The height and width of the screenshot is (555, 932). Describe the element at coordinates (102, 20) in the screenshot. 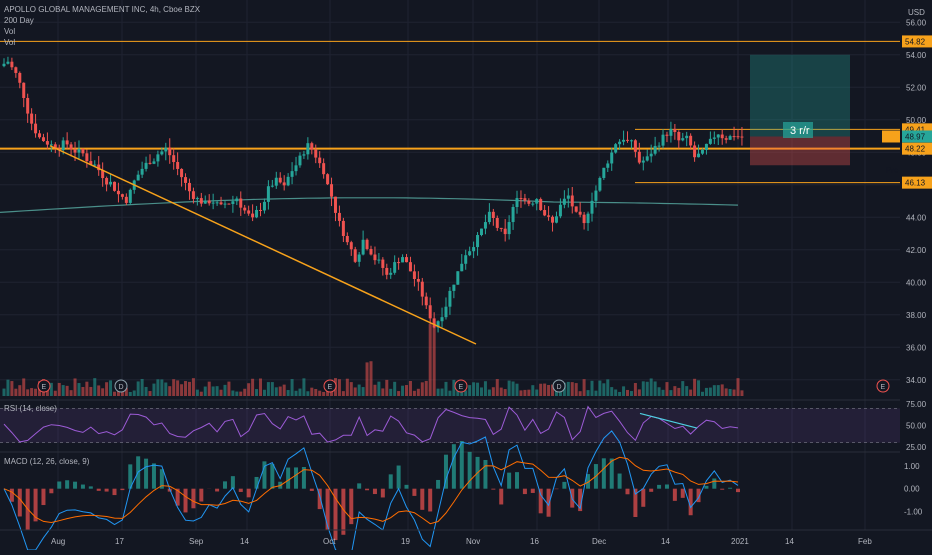

I see `legend-ma: 200 Day` at that location.